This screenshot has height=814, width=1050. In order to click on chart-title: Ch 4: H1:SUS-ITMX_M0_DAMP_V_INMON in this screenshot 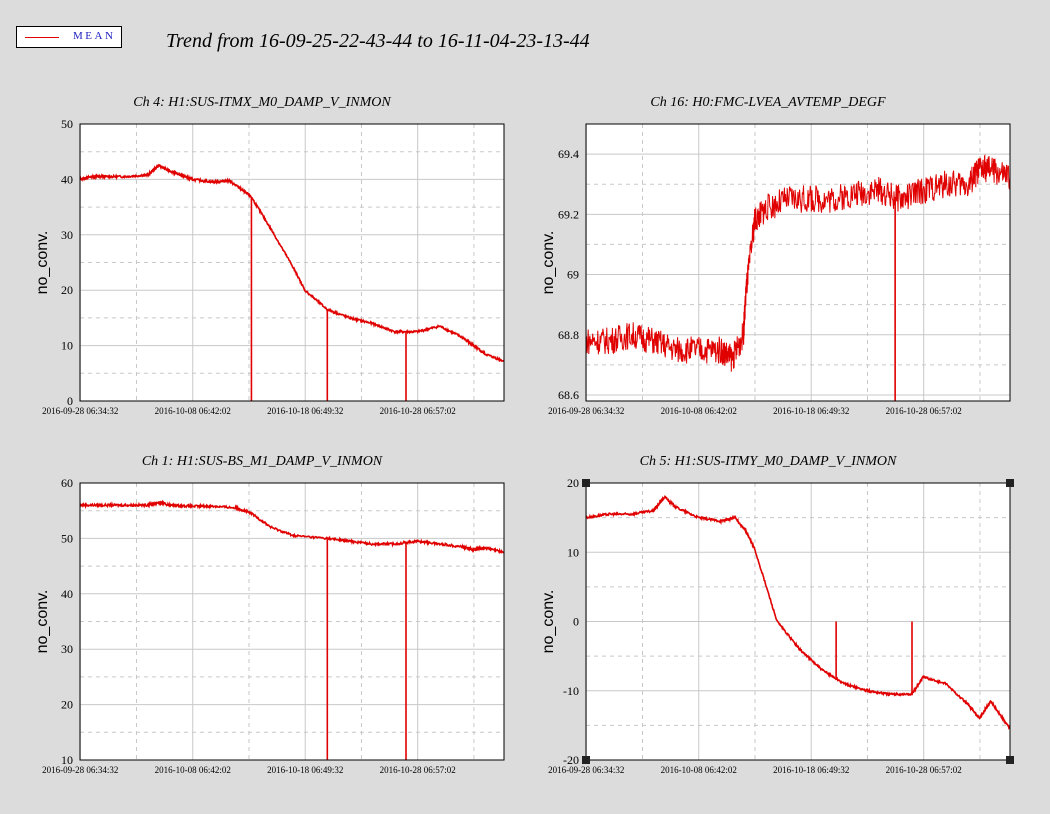, I will do `click(262, 102)`.